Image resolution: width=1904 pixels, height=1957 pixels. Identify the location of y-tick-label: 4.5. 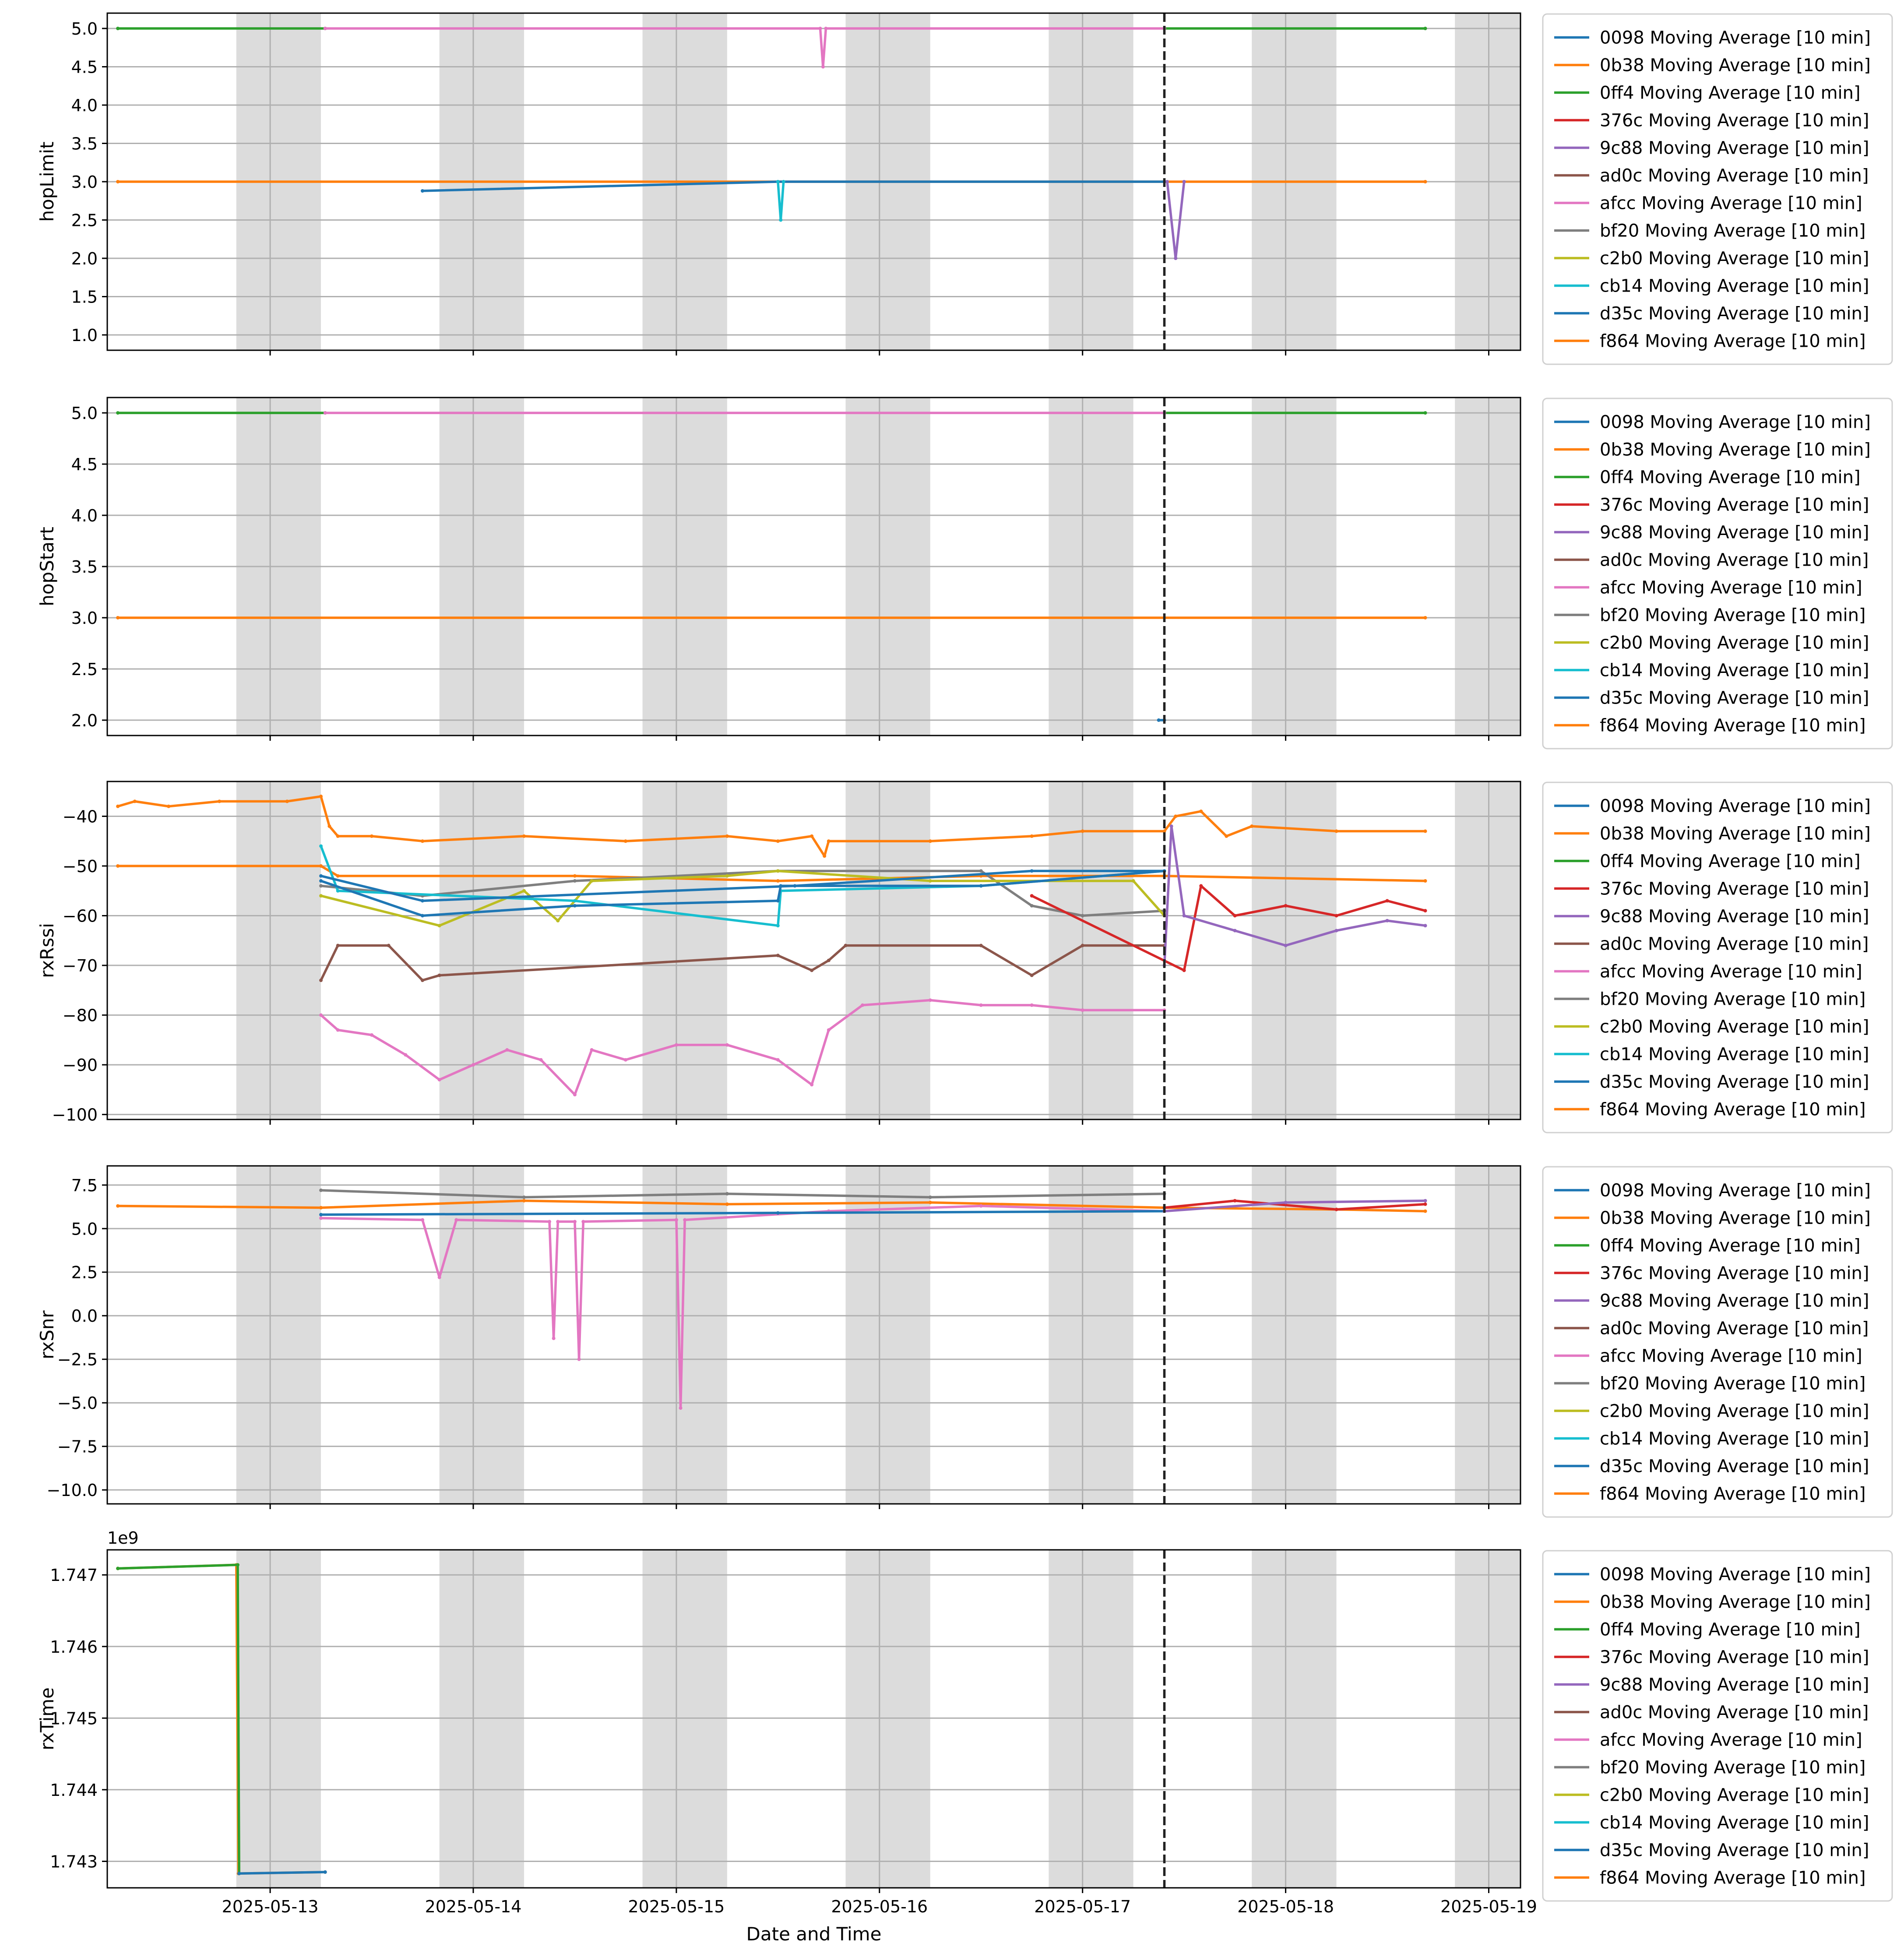
(85, 67).